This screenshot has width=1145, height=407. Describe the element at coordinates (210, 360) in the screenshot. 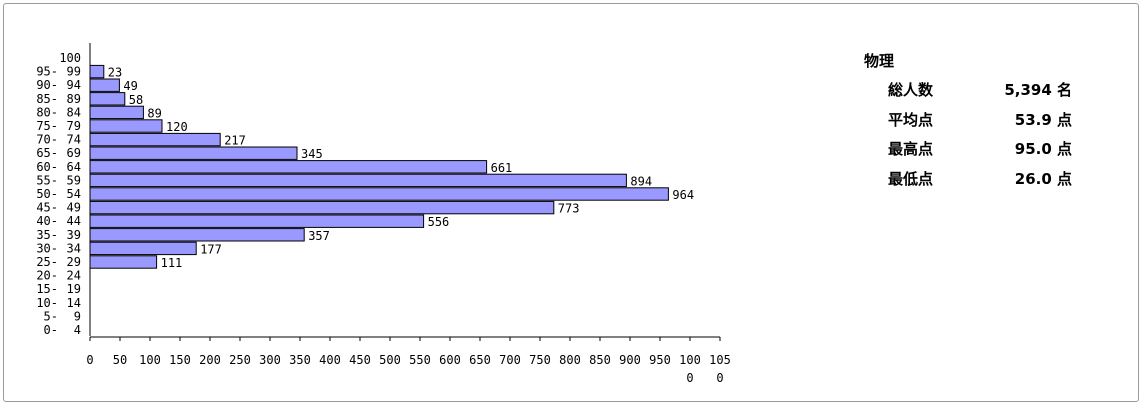

I see `x-tick-label: 200` at that location.